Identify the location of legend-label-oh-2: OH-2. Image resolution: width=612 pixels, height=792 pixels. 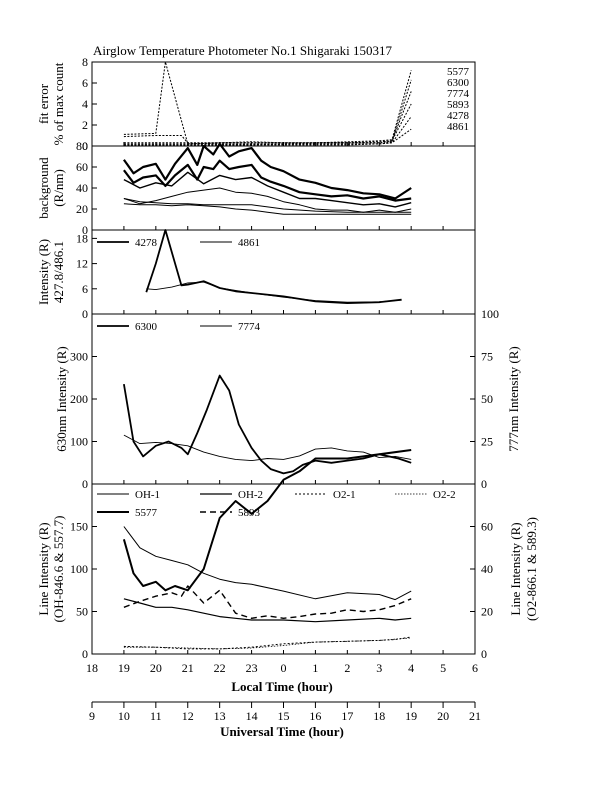
(250, 495).